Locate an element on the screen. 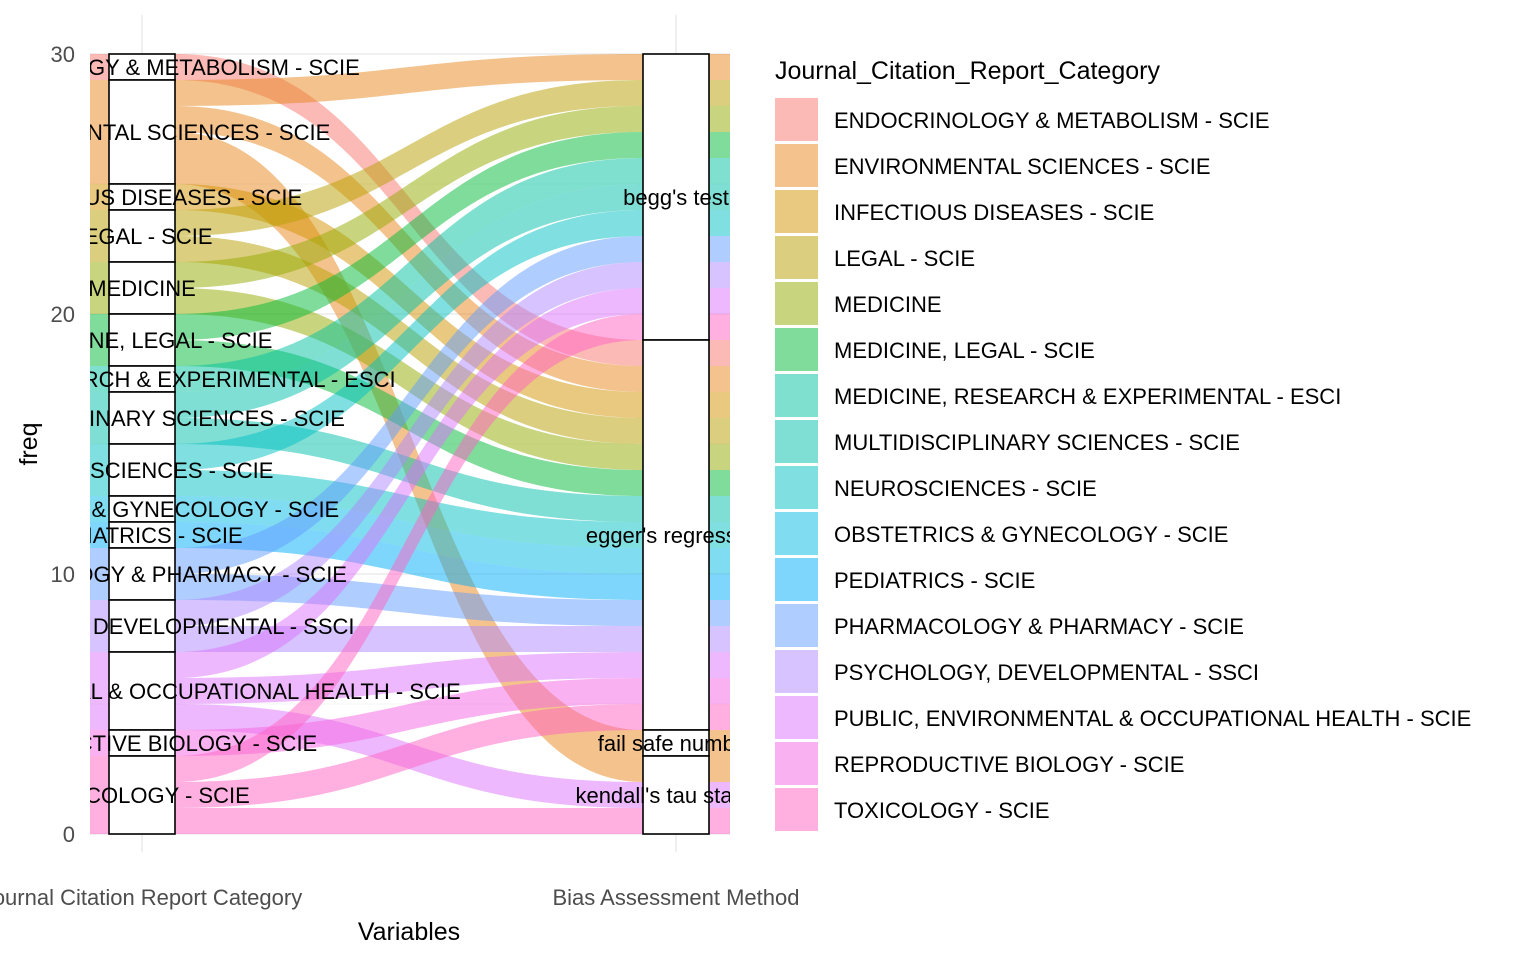 The width and height of the screenshot is (1536, 960). y-tick-label: 10 is located at coordinates (63, 574).